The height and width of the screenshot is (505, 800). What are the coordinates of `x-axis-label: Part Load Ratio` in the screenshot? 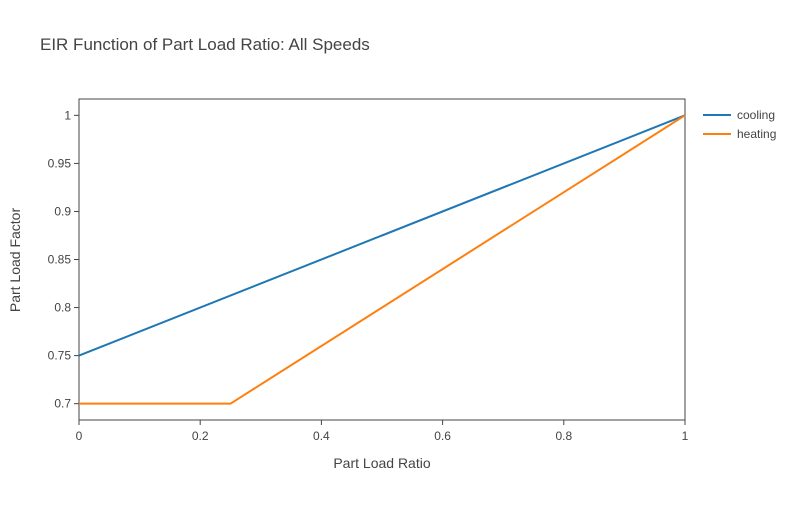 It's located at (381, 463).